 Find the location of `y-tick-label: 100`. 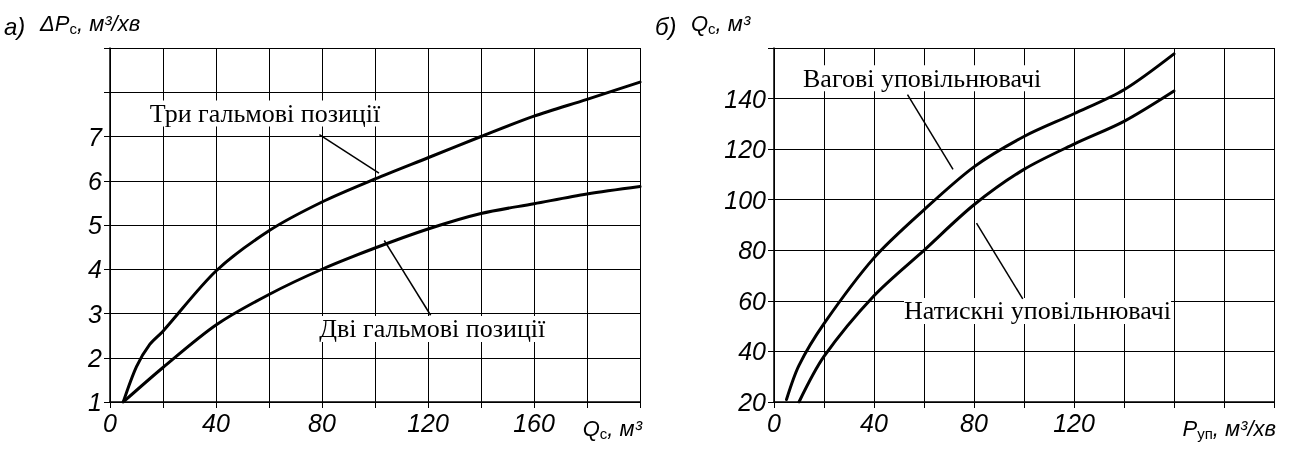

y-tick-label: 100 is located at coordinates (745, 199).